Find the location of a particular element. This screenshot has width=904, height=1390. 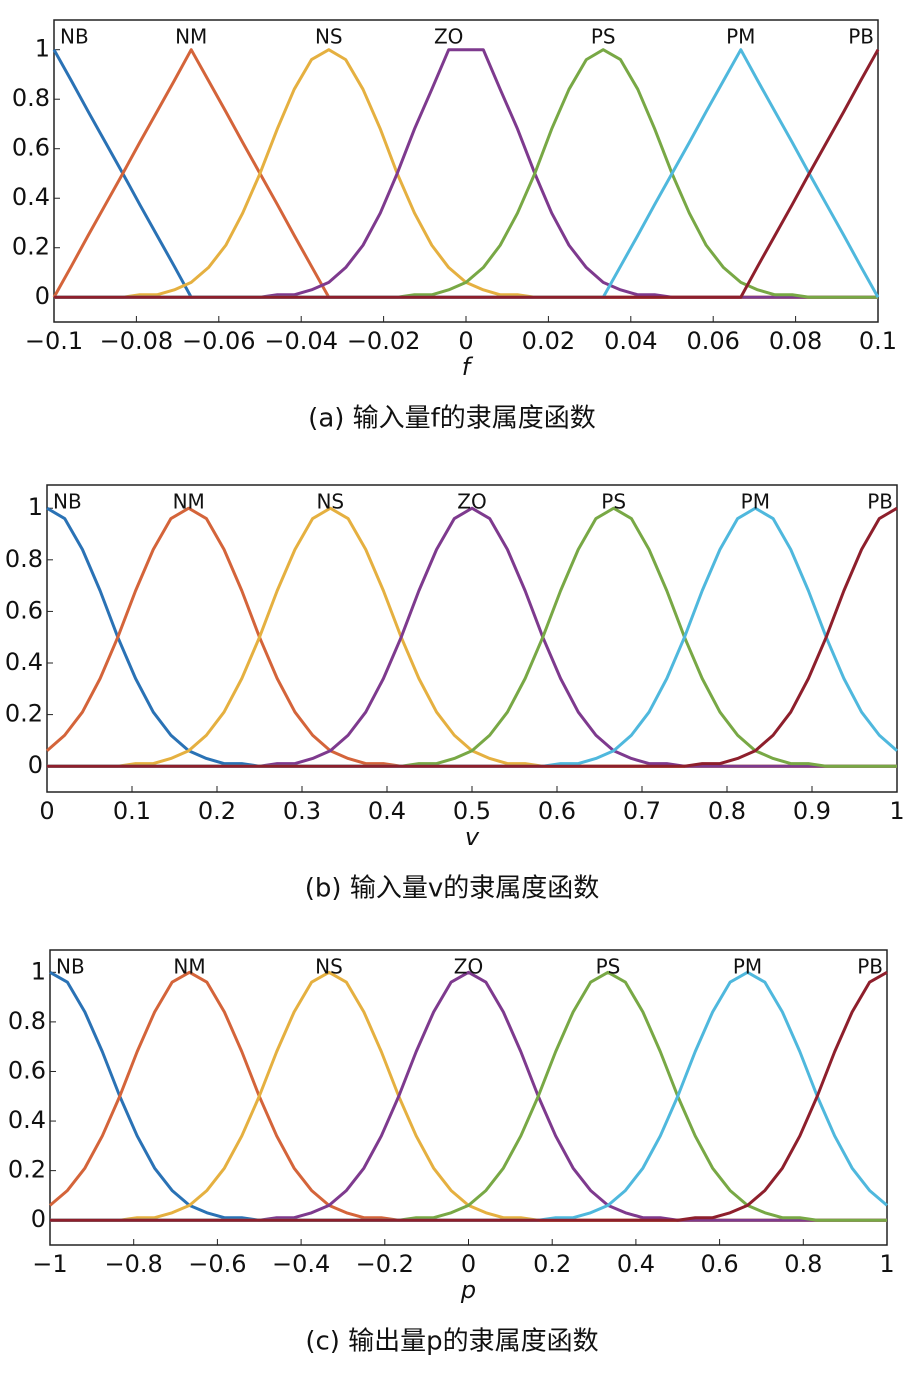

x-tick-label: 0.02 is located at coordinates (548, 341).